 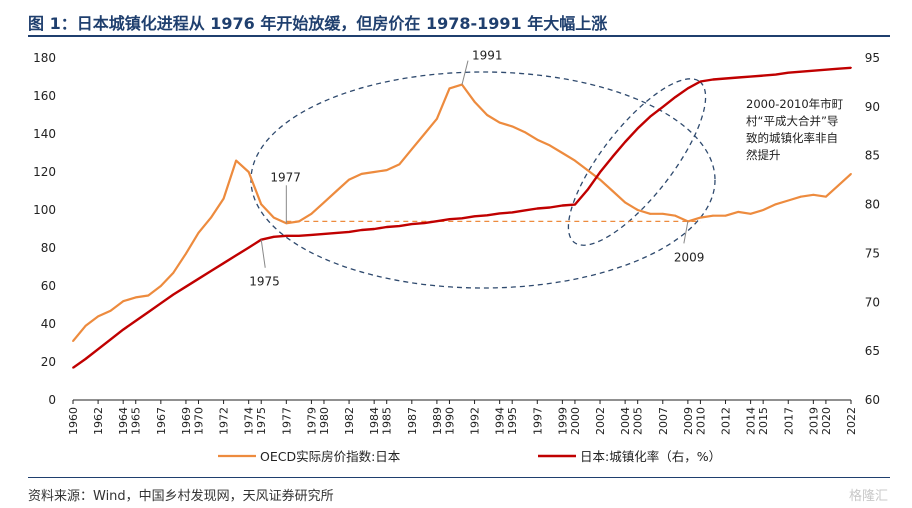 I want to click on x-tick-label: 2000, so click(x=575, y=421).